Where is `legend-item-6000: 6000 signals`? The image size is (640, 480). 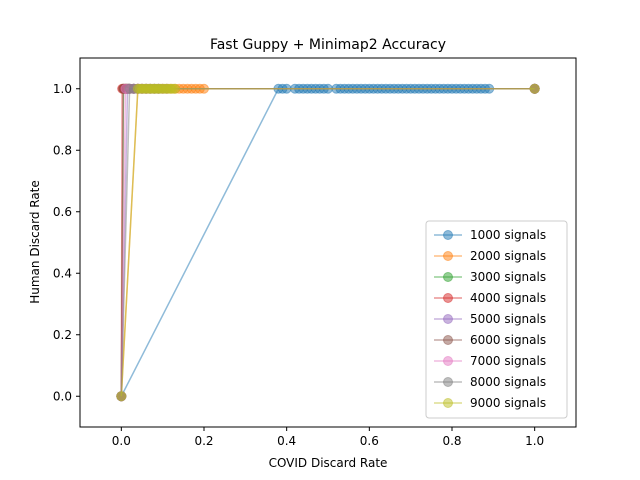 legend-item-6000: 6000 signals is located at coordinates (490, 340).